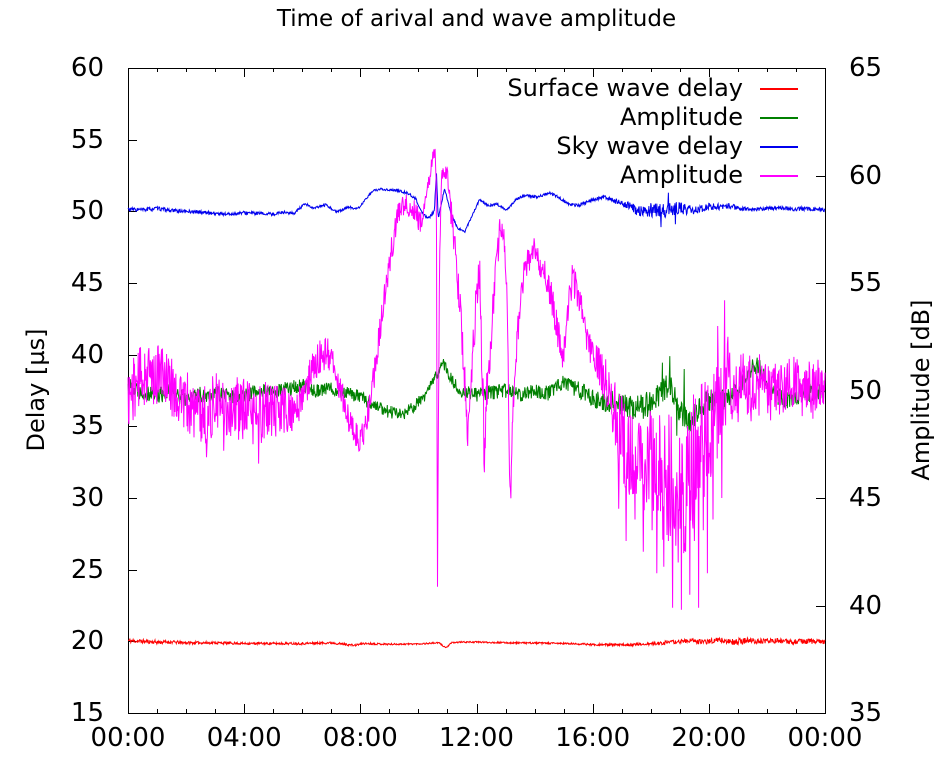  Describe the element at coordinates (866, 605) in the screenshot. I see `y-right-tick-label: 40` at that location.